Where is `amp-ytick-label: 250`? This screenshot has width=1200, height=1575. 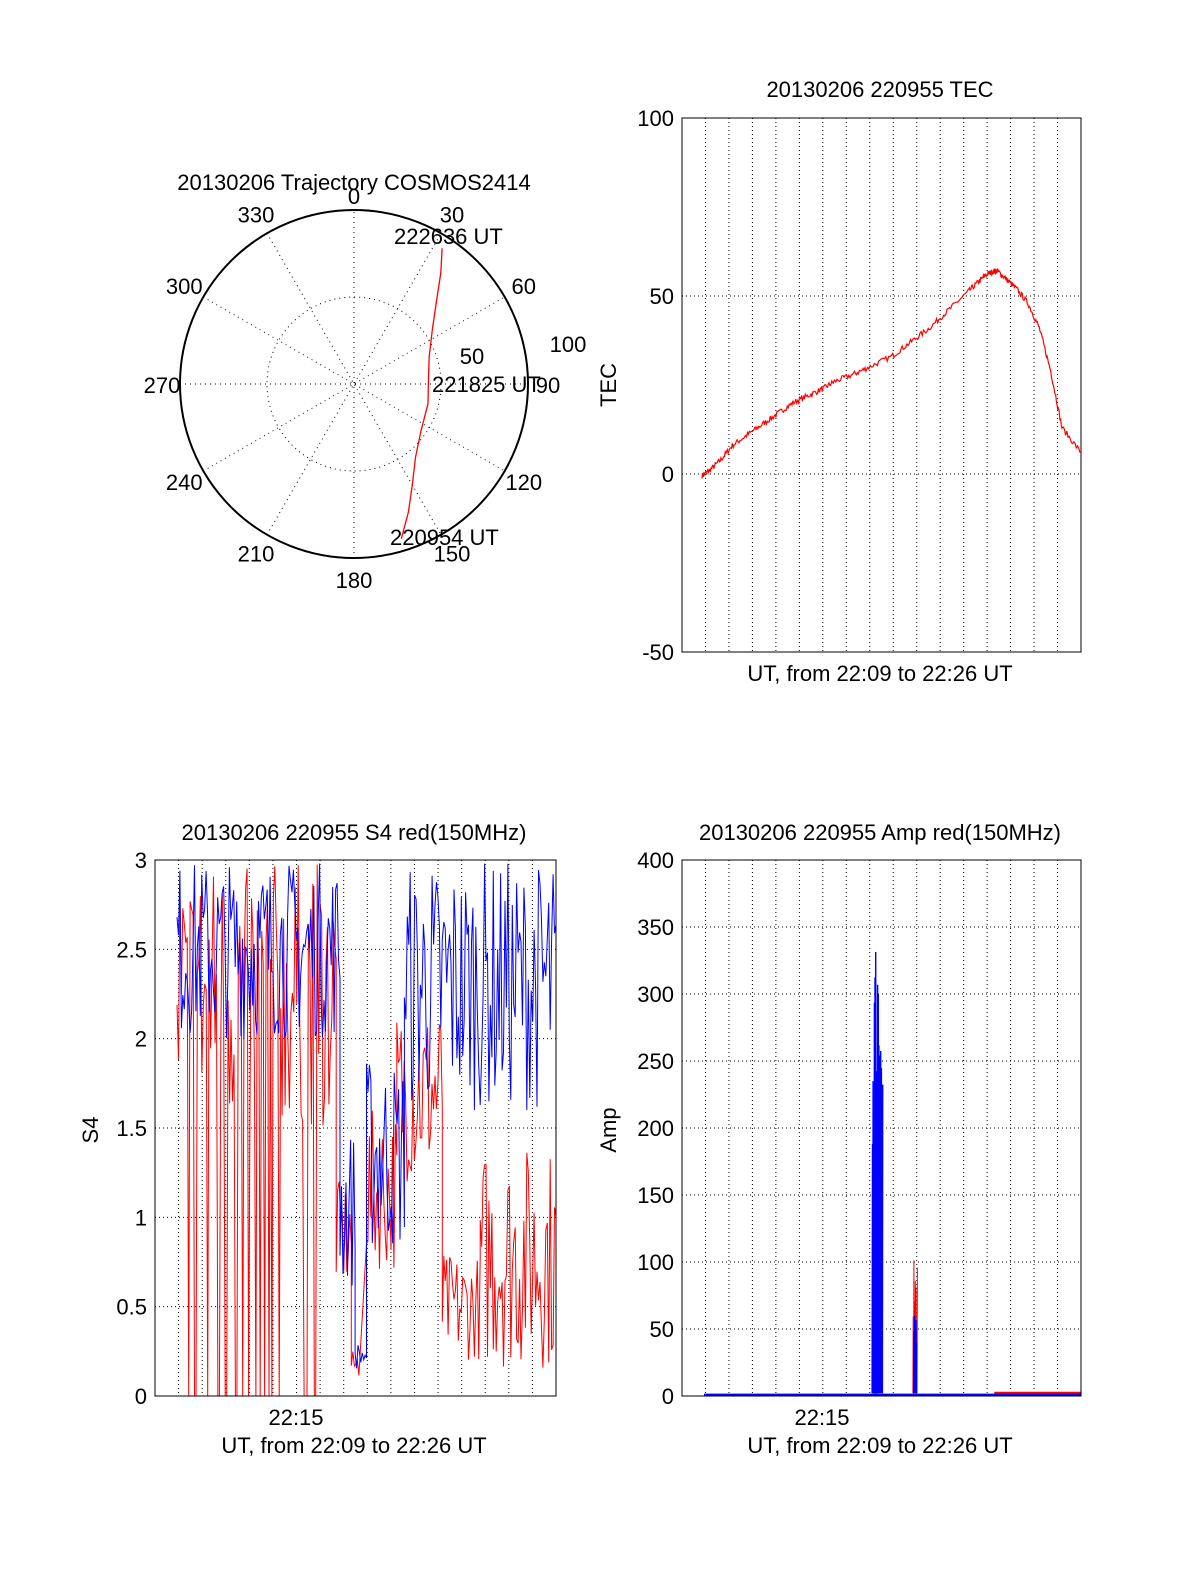 amp-ytick-label: 250 is located at coordinates (655, 1061).